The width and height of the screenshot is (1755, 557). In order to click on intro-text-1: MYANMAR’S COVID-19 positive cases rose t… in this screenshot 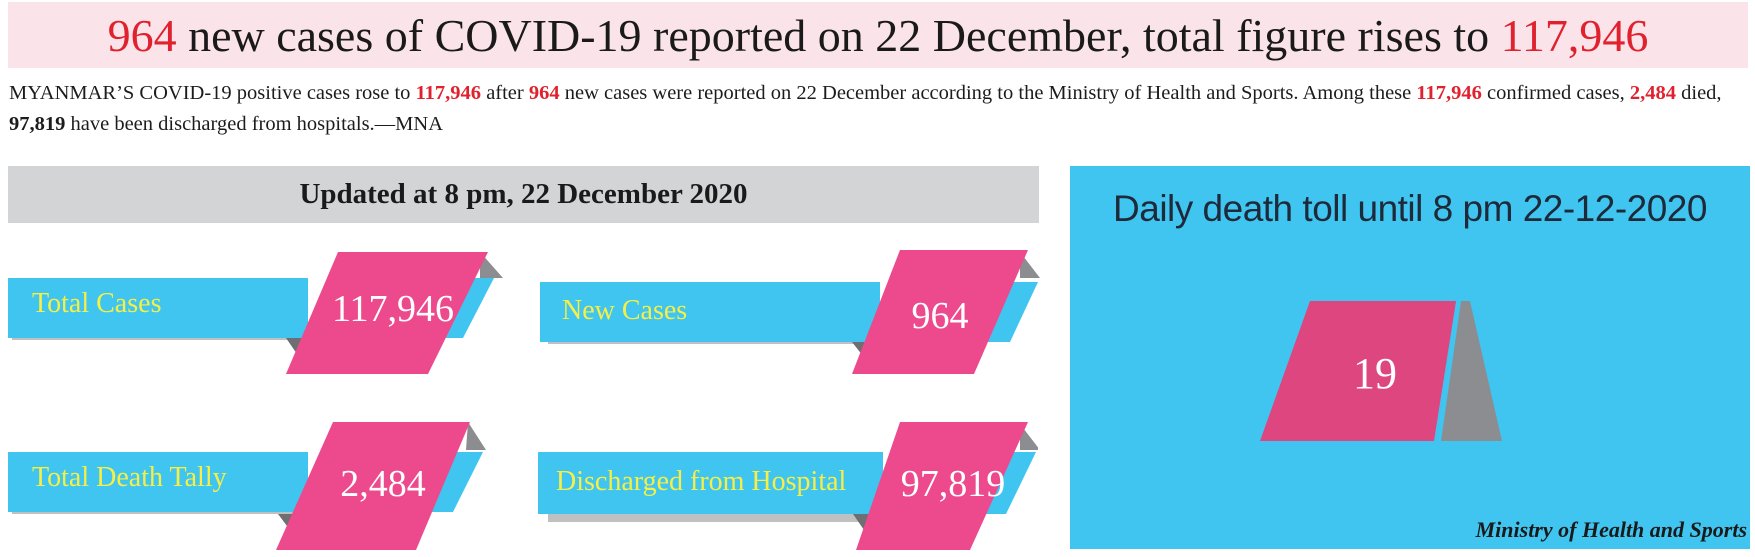, I will do `click(212, 93)`.